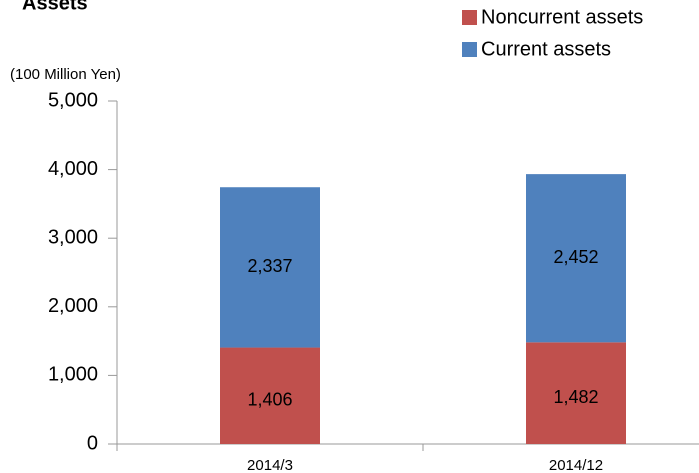  I want to click on data-label: 2,337, so click(269, 266).